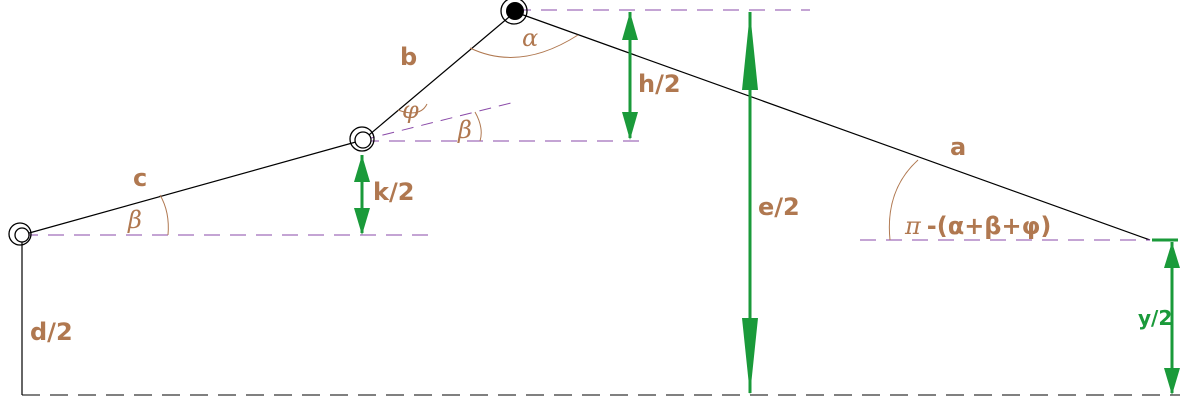 The height and width of the screenshot is (401, 1189). I want to click on label-h2: h/2, so click(659, 84).